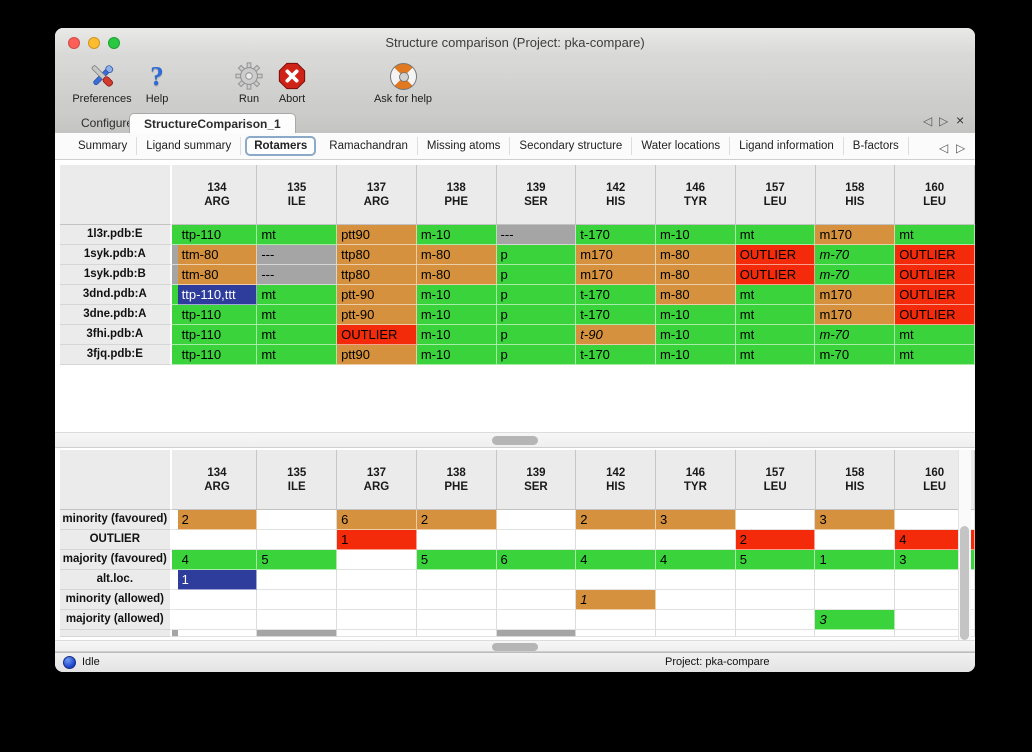 The width and height of the screenshot is (1032, 752). What do you see at coordinates (456, 195) in the screenshot?
I see `column-header: 138 PHE` at bounding box center [456, 195].